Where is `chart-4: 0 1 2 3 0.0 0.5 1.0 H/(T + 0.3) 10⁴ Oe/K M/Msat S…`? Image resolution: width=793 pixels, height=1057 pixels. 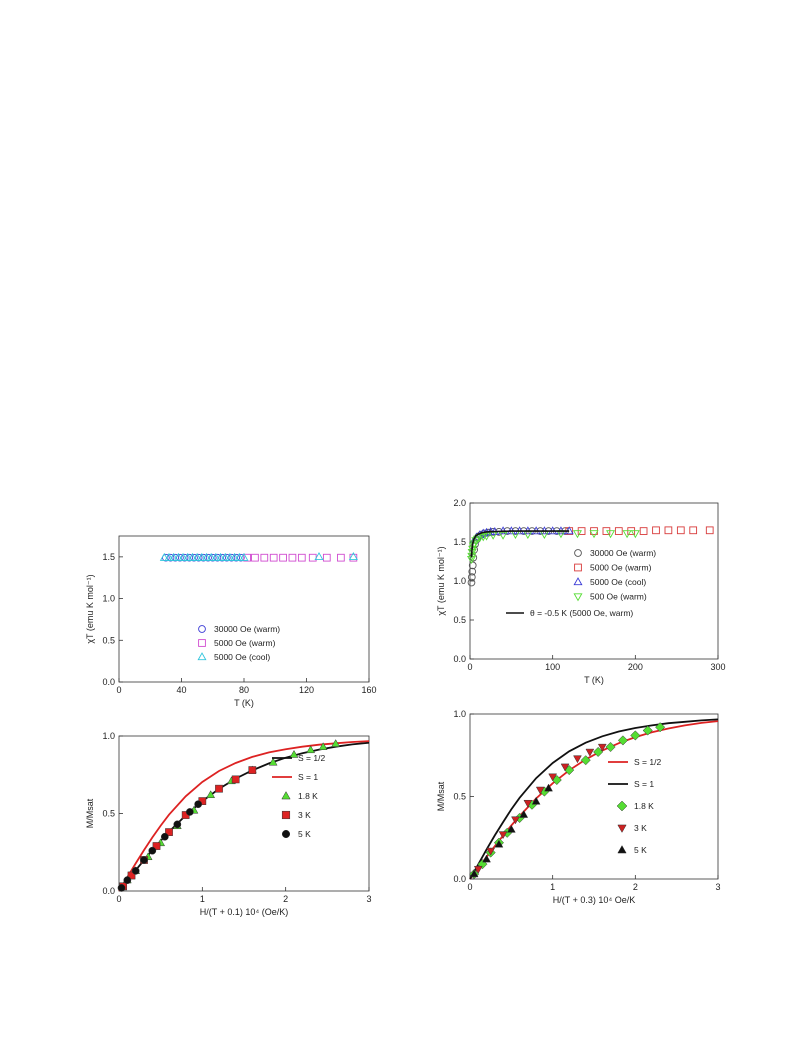 chart-4: 0 1 2 3 0.0 0.5 1.0 H/(T + 0.3) 10⁴ Oe/K M/Msat S… is located at coordinates (578, 807).